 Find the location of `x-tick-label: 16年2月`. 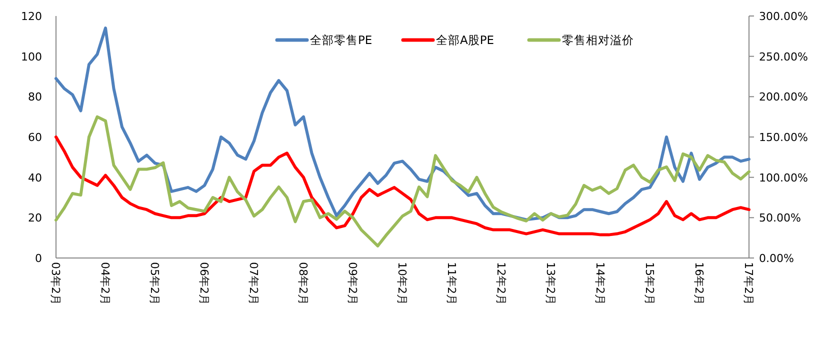

x-tick-label: 16年2月 is located at coordinates (699, 283).